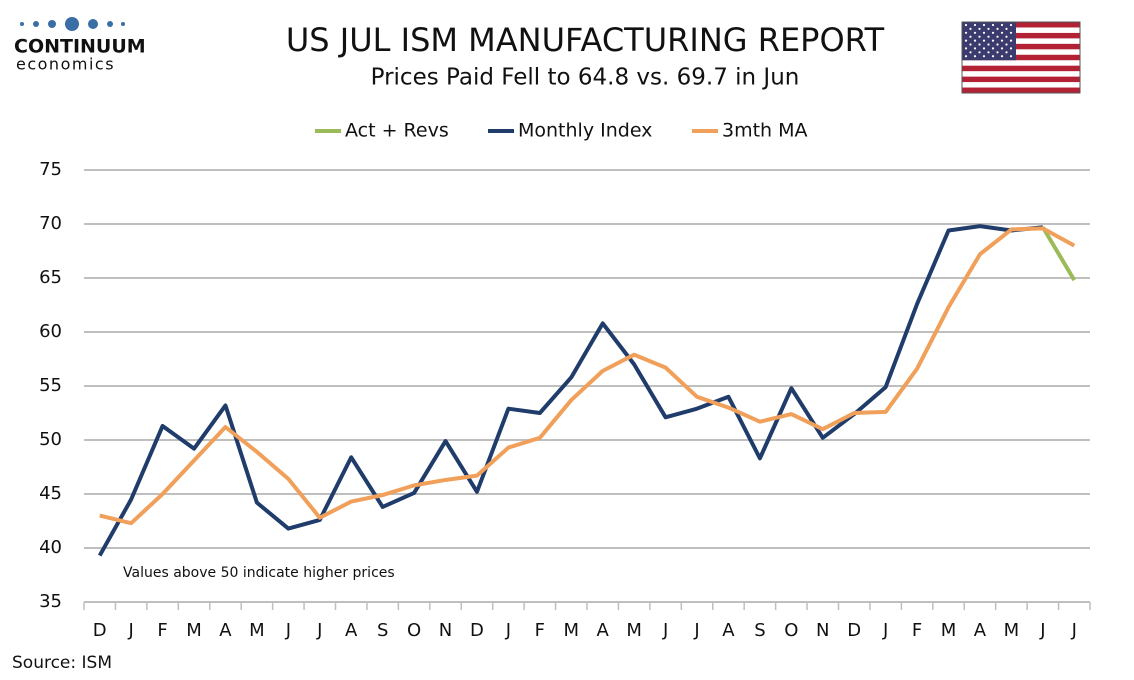  I want to click on flag-canton, so click(989, 41).